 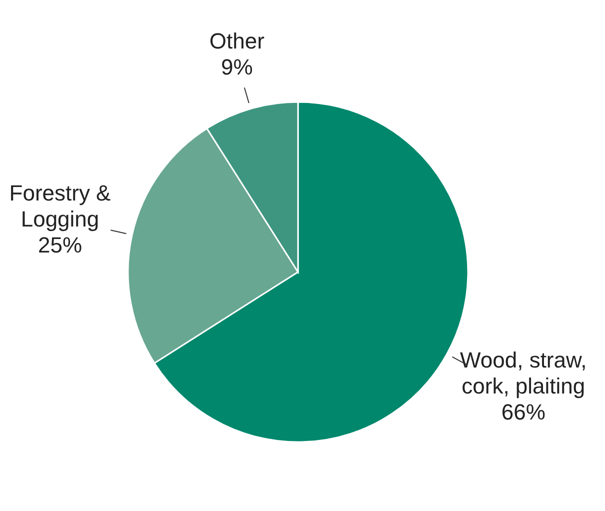 What do you see at coordinates (523, 373) in the screenshot?
I see `slice-label: Wood, straw, cork, plaiting` at bounding box center [523, 373].